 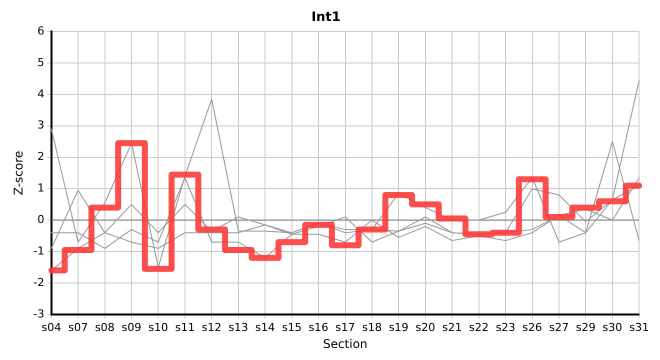 I want to click on y-tick-label: -1, so click(x=38, y=251).